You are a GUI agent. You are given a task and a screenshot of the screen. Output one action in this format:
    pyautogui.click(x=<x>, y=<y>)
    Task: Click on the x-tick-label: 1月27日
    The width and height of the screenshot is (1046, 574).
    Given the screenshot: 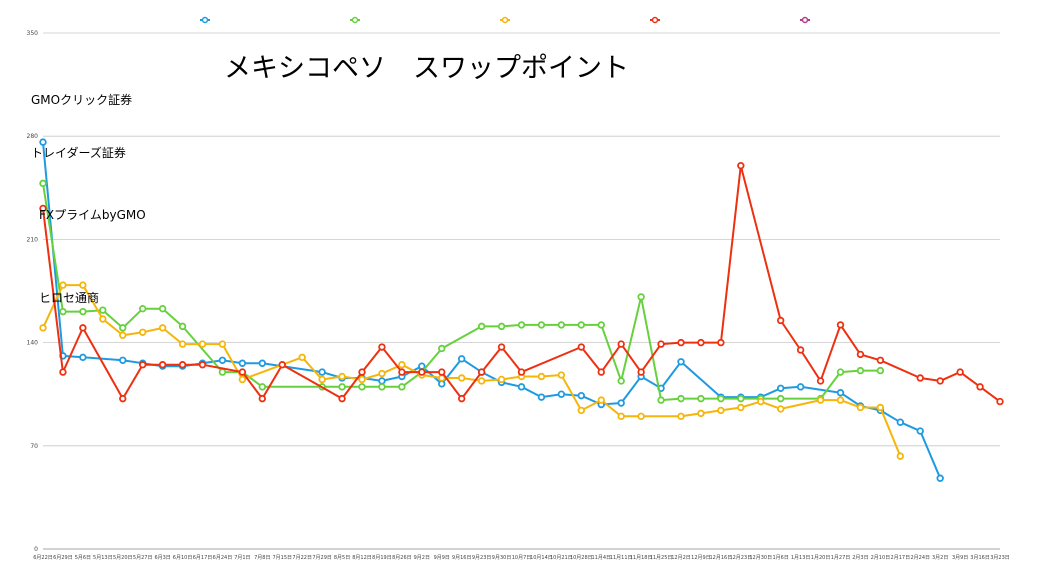 What is the action you would take?
    pyautogui.click(x=841, y=558)
    